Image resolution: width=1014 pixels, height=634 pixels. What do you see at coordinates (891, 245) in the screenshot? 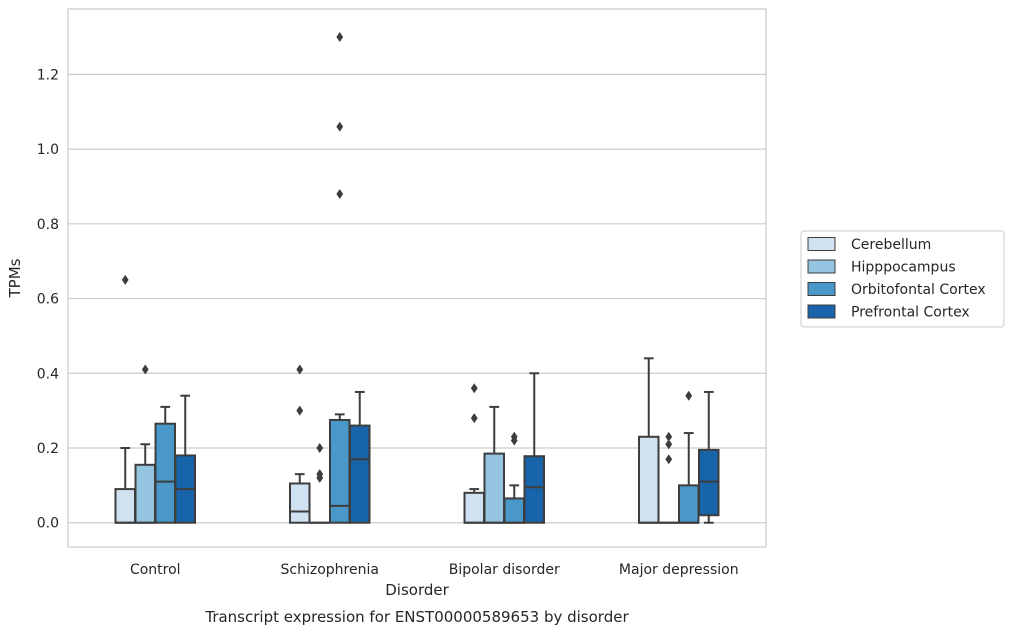
I see `legend-label: Cerebellum` at bounding box center [891, 245].